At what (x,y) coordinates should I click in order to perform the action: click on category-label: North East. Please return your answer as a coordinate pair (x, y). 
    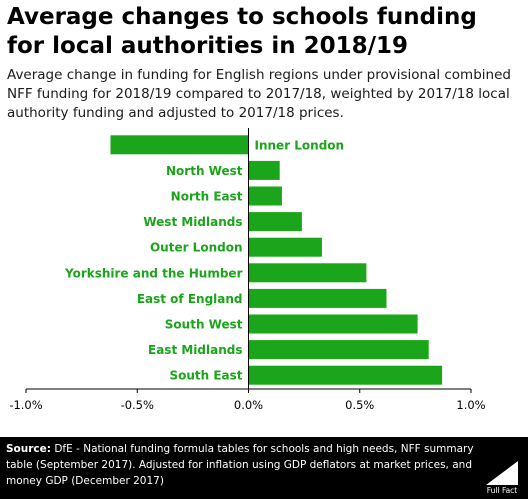
    Looking at the image, I should click on (207, 197).